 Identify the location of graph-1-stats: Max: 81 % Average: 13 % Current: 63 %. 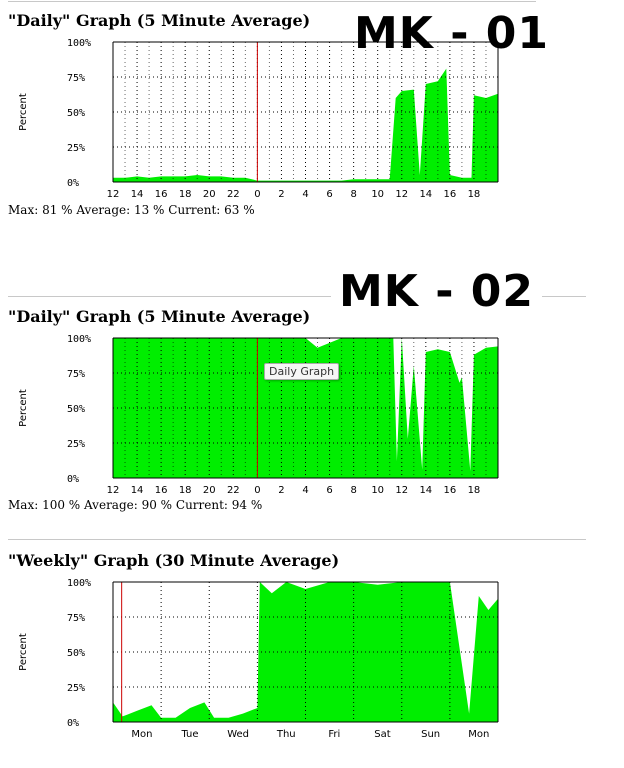
(131, 210).